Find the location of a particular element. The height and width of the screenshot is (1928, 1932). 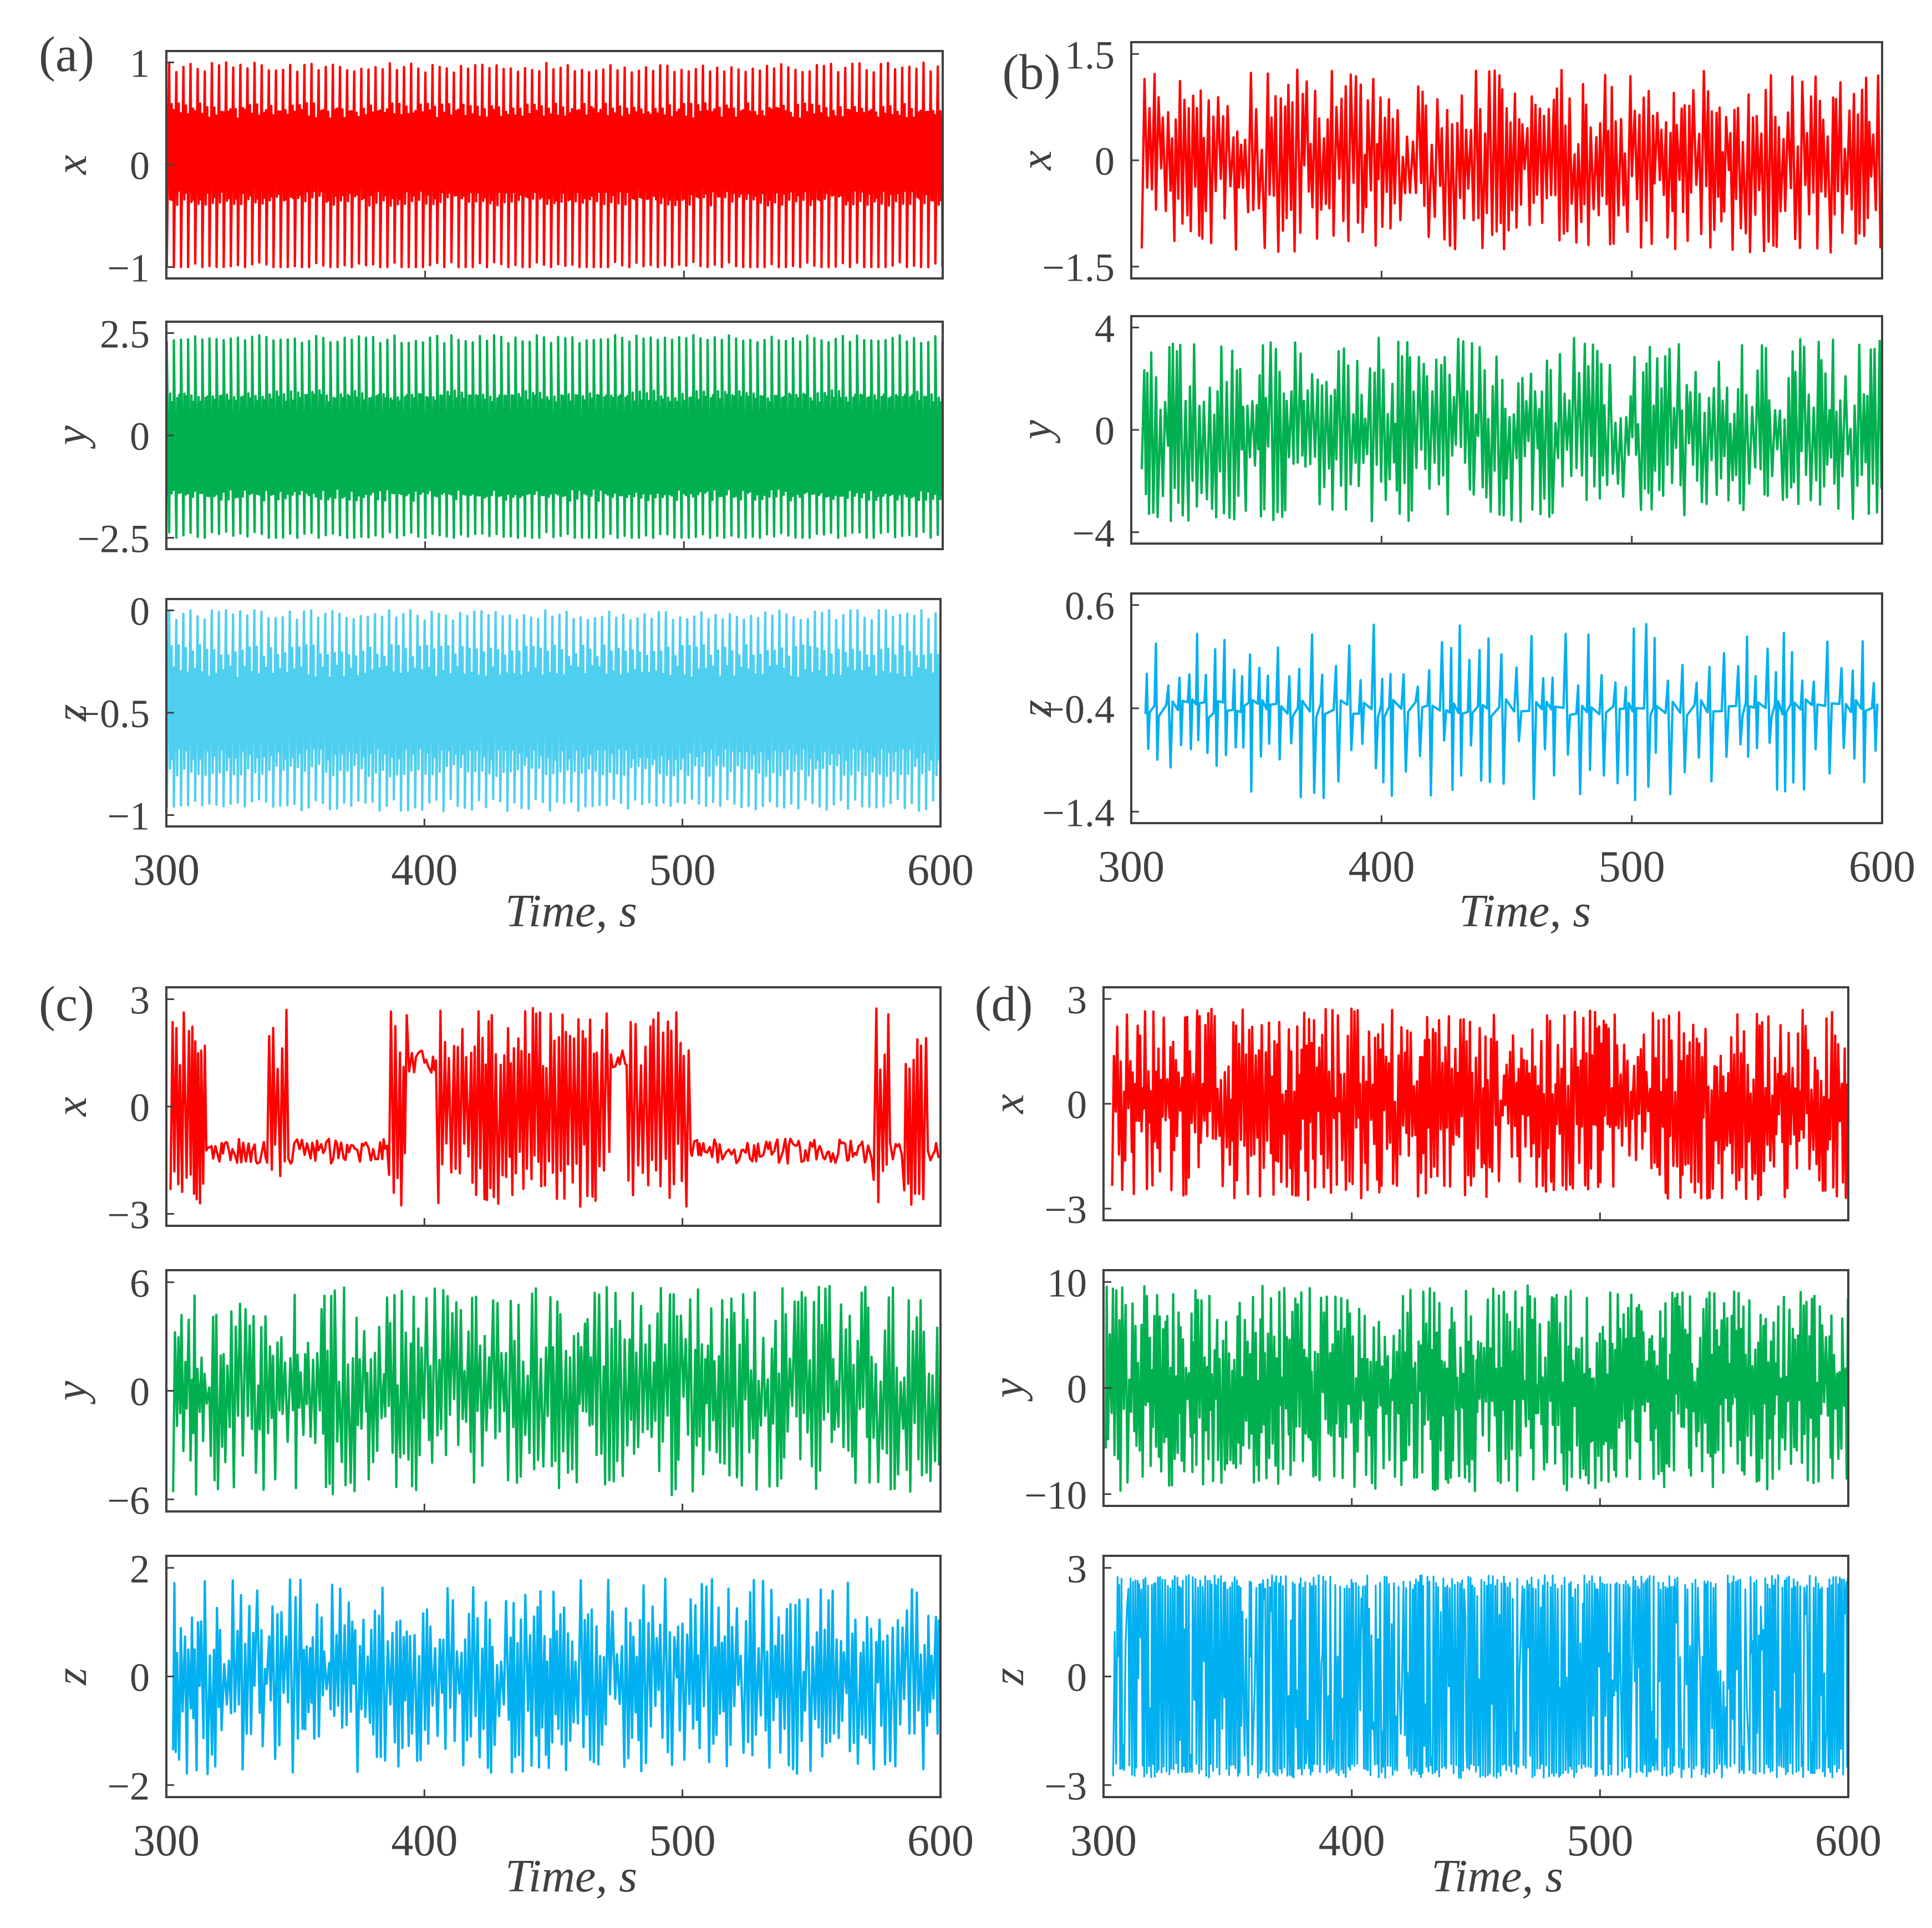

subplot-y: 4 0 −4 y is located at coordinates (1447, 431).